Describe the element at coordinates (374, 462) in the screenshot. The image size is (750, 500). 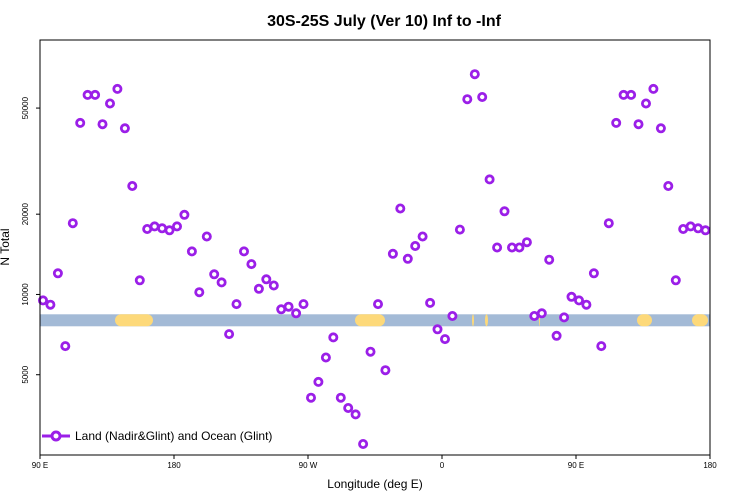
I see `x-axis: 90 E 180 90 W 0 90 E 180` at that location.